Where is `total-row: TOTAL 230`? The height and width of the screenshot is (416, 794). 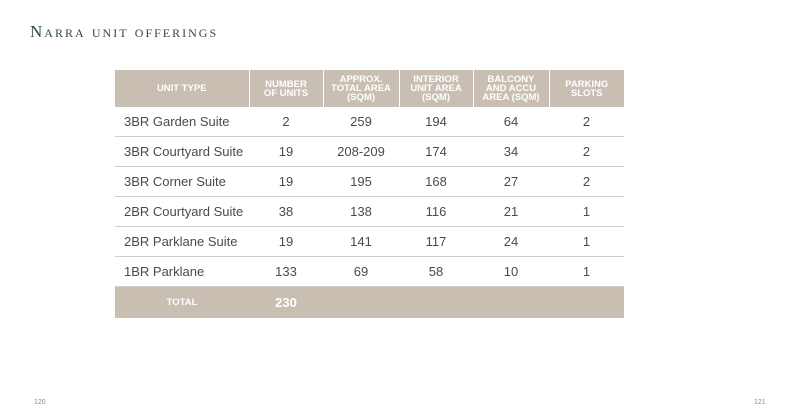
total-row: TOTAL 230 is located at coordinates (369, 302).